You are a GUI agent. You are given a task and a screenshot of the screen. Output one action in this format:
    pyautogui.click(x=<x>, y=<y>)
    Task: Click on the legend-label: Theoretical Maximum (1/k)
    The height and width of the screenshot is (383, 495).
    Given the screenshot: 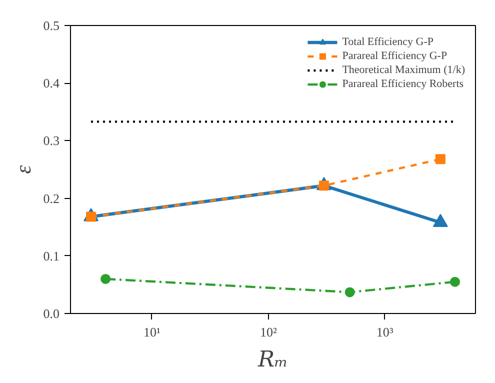 What is the action you would take?
    pyautogui.click(x=403, y=70)
    